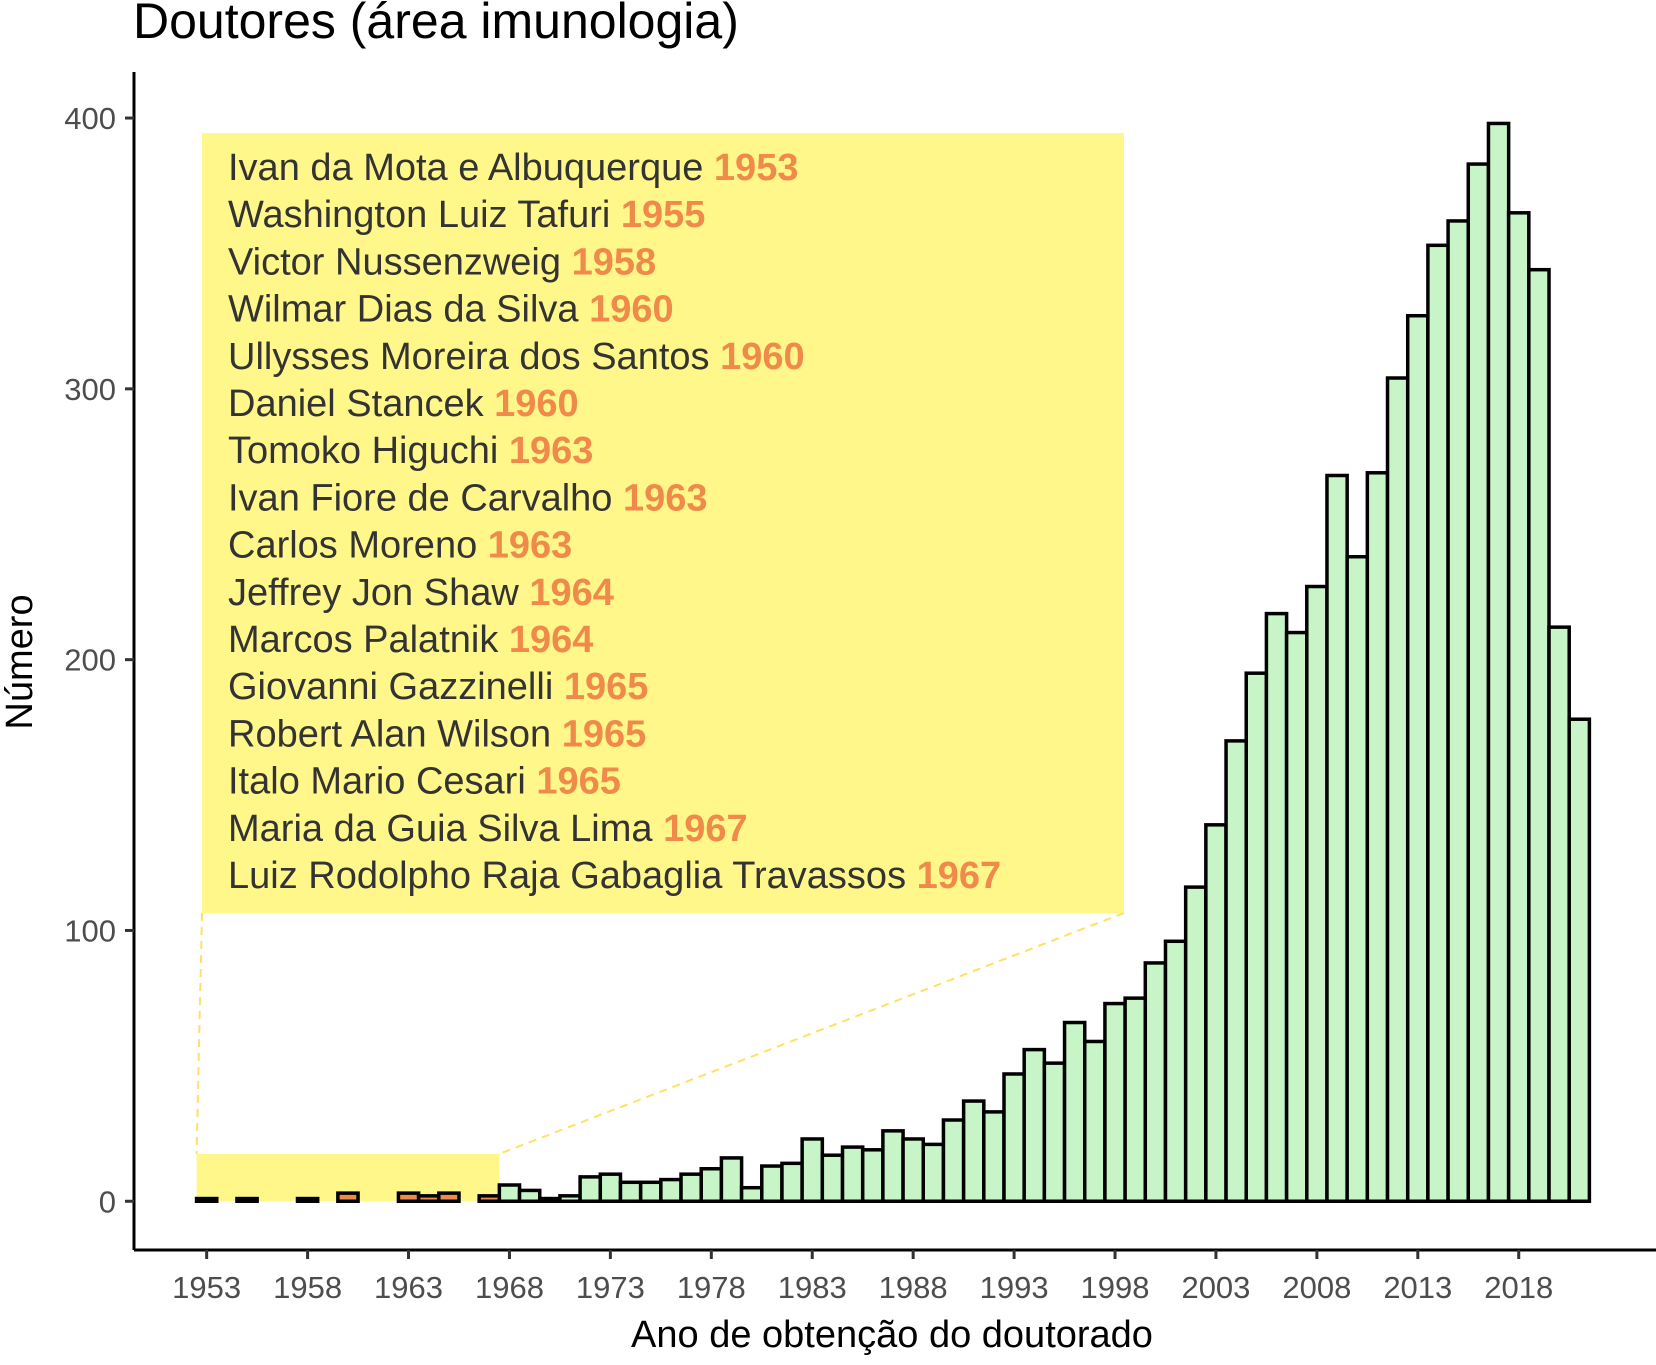 Image resolution: width=1656 pixels, height=1365 pixels. Describe the element at coordinates (1074, 1112) in the screenshot. I see `bar-1996` at that location.